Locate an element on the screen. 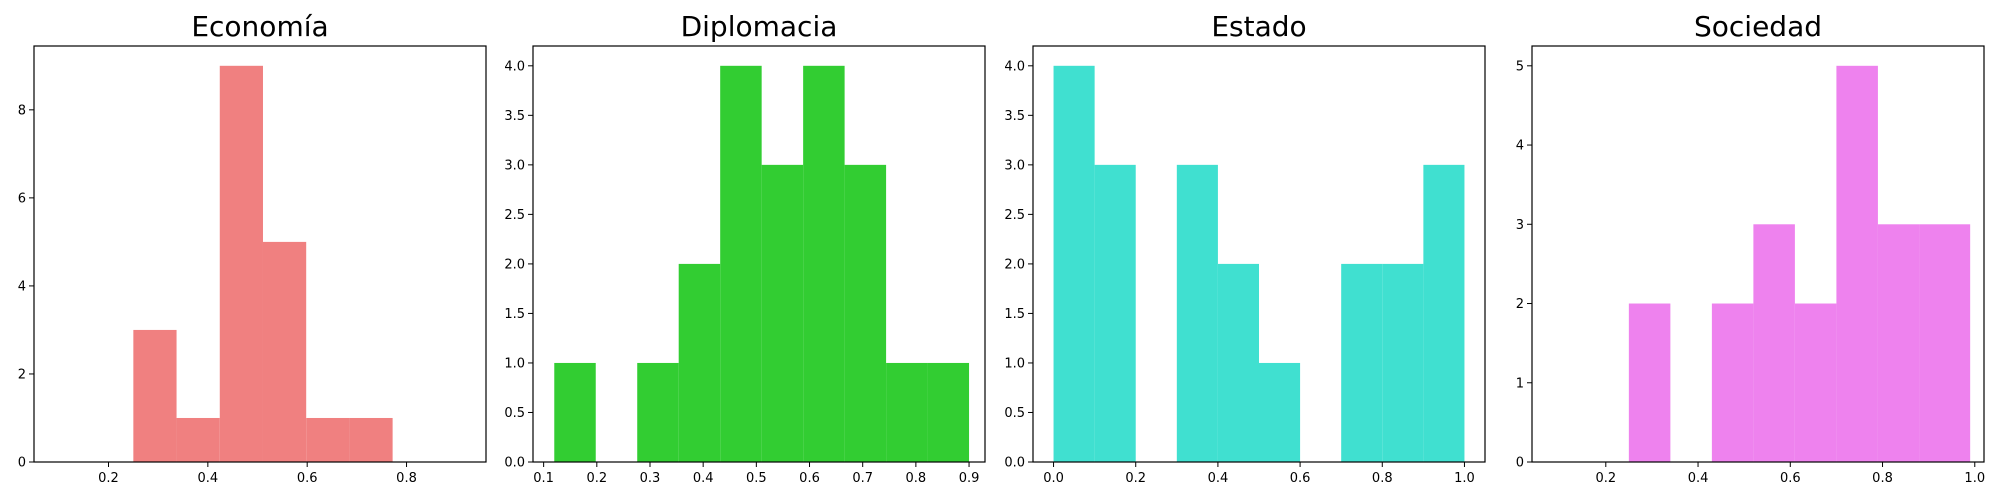 This screenshot has height=500, width=2000. y-tick-label-estado-2: 1.0 is located at coordinates (1014, 363).